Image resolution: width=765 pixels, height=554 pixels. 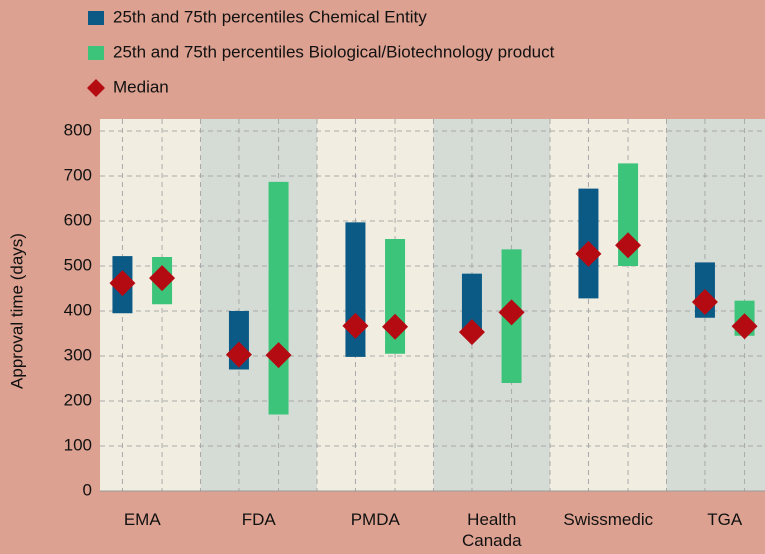 I want to click on y-tick-label: 200, so click(x=78, y=399).